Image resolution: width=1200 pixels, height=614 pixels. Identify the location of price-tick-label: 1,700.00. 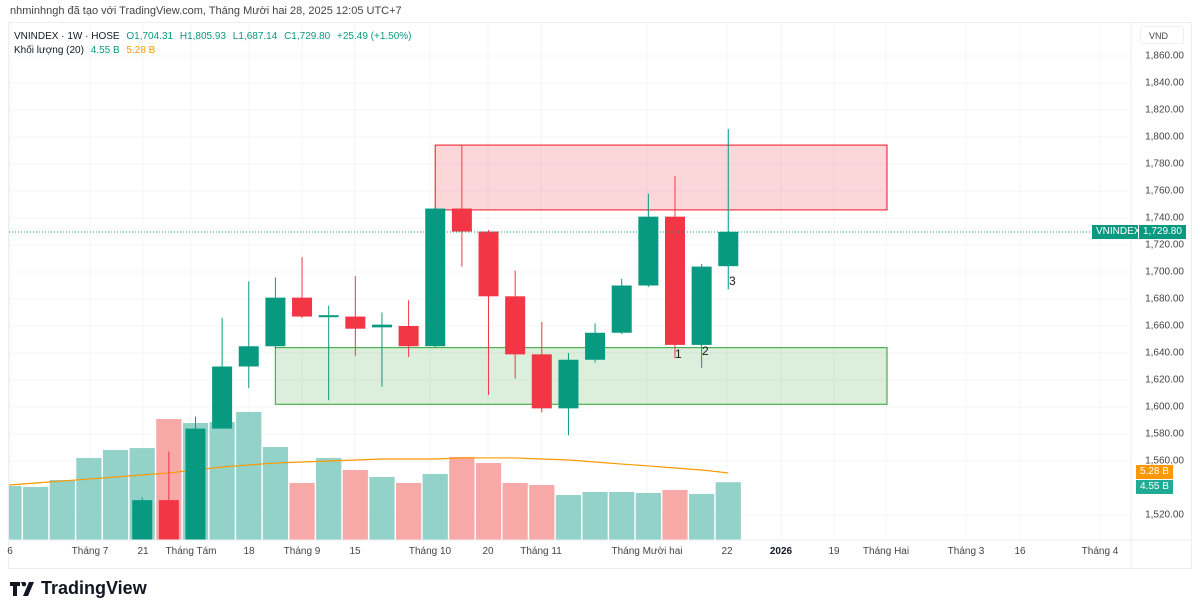
(1164, 272).